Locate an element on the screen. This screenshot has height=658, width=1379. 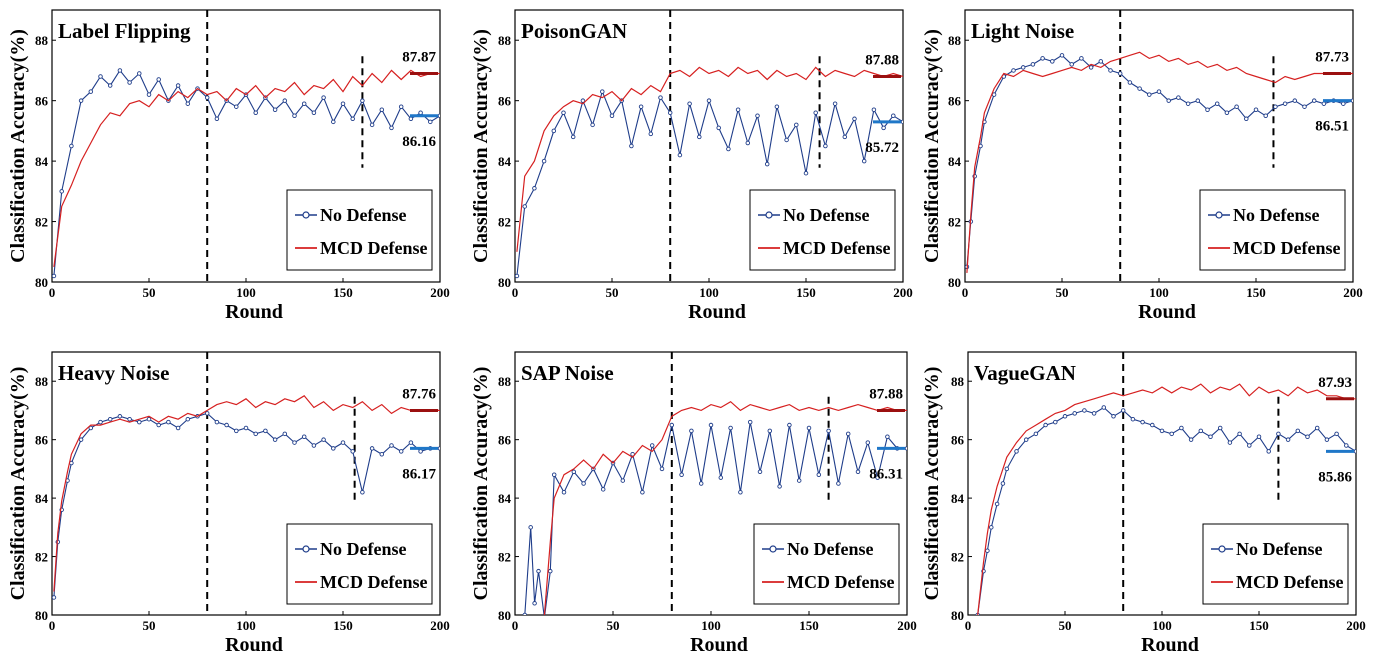
no-defense-final-value: 85.86 is located at coordinates (1335, 477).